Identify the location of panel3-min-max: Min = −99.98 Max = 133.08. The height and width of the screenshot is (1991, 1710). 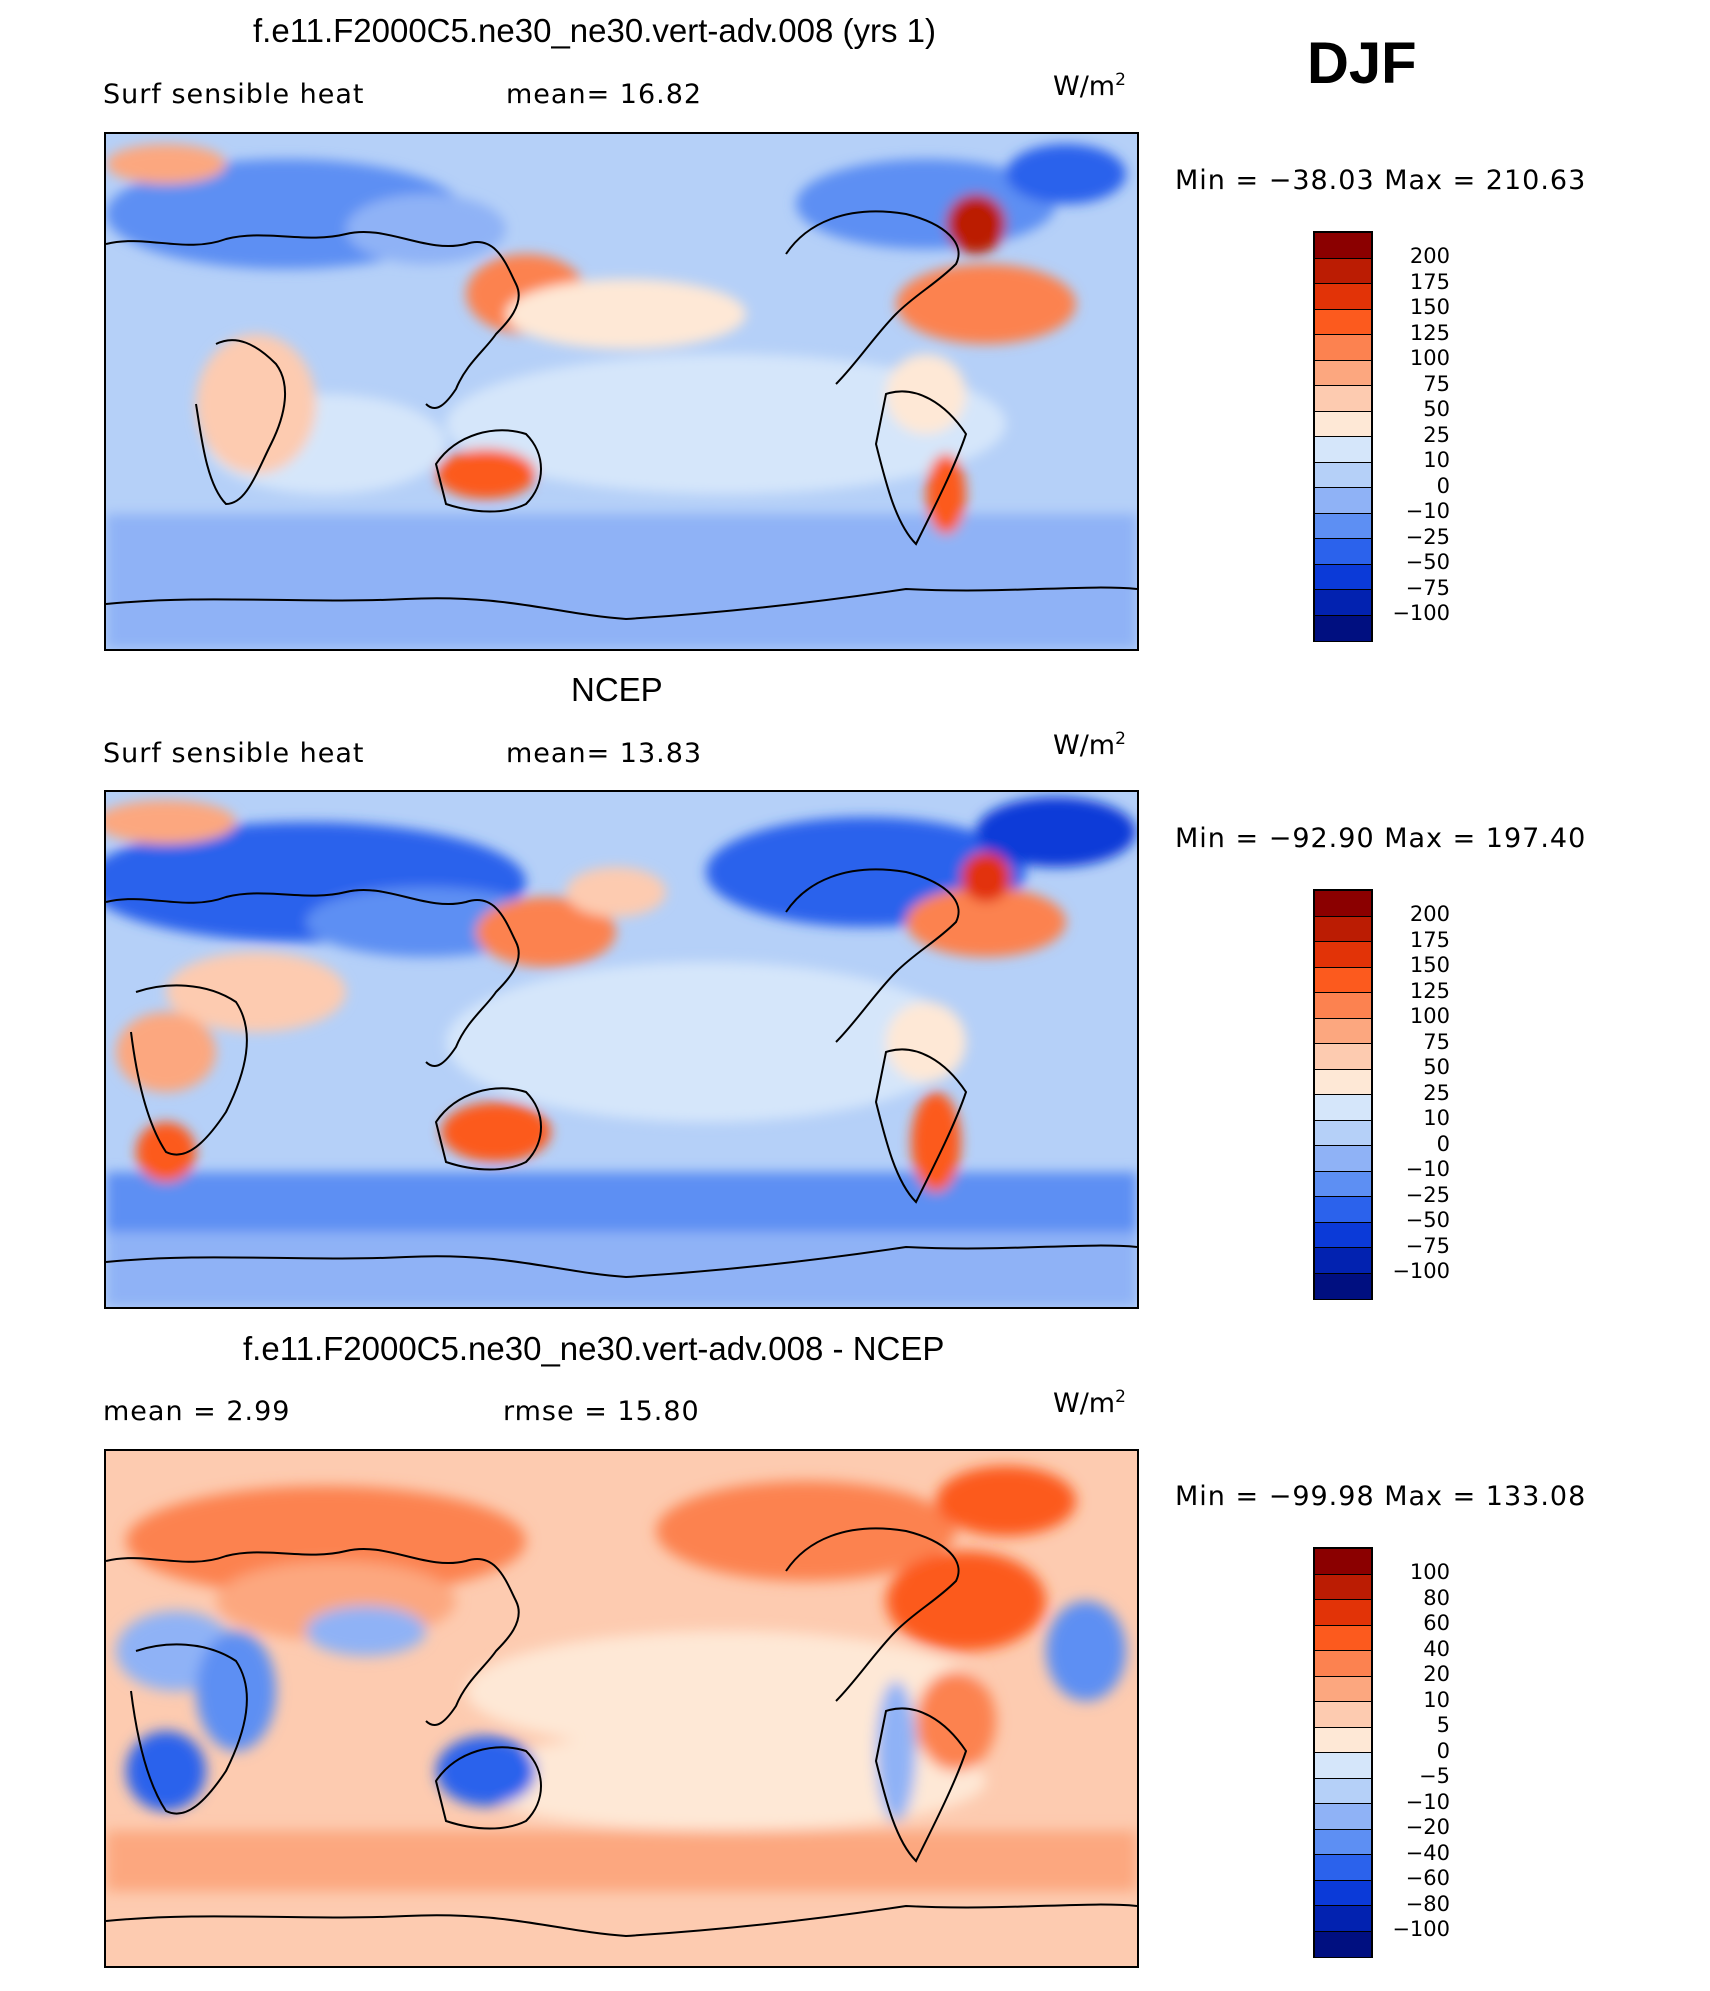
(1381, 1496).